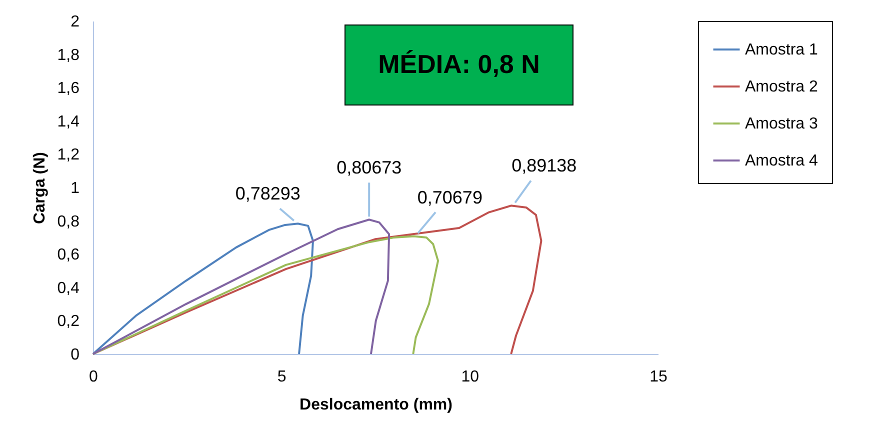  Describe the element at coordinates (68, 221) in the screenshot. I see `y-tick-label: 0,8` at that location.